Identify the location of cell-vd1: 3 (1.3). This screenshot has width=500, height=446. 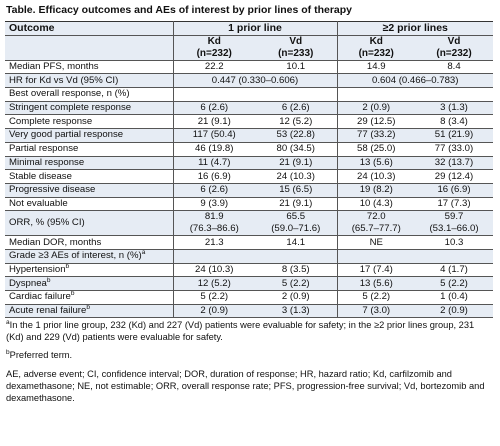
(296, 311).